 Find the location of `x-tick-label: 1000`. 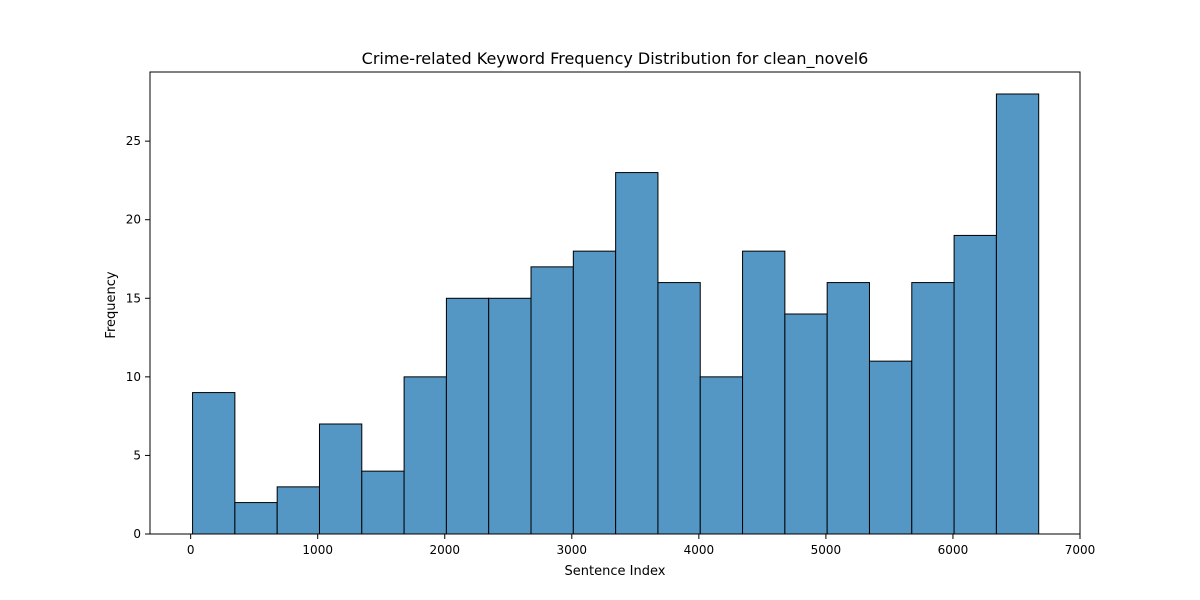

x-tick-label: 1000 is located at coordinates (317, 550).